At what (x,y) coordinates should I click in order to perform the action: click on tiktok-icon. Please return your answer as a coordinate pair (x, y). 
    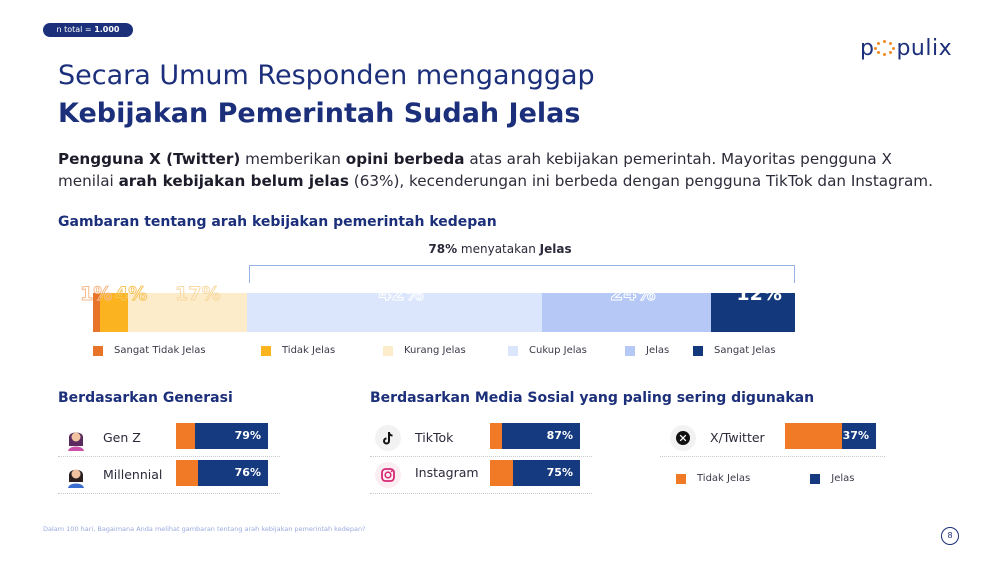
    Looking at the image, I should click on (388, 438).